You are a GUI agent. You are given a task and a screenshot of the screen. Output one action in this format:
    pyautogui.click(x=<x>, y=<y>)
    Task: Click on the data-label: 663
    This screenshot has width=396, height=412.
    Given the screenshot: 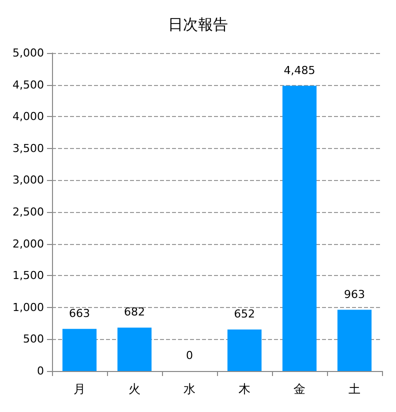 What is the action you would take?
    pyautogui.click(x=79, y=313)
    